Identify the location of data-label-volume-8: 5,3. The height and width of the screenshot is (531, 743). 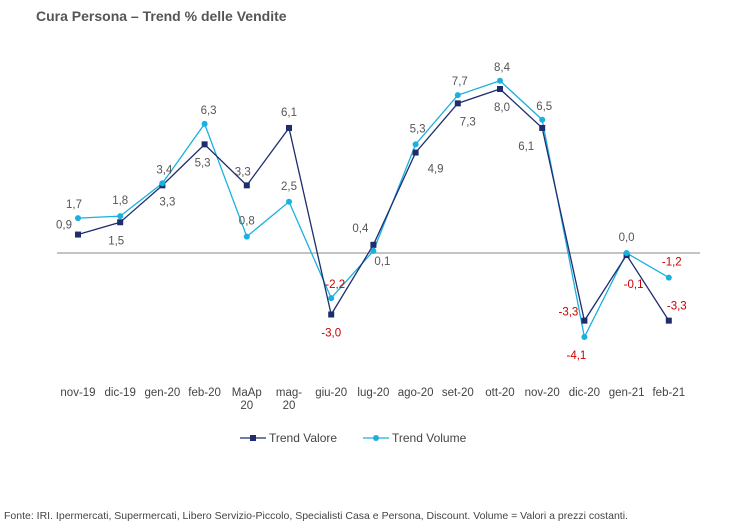
(418, 129).